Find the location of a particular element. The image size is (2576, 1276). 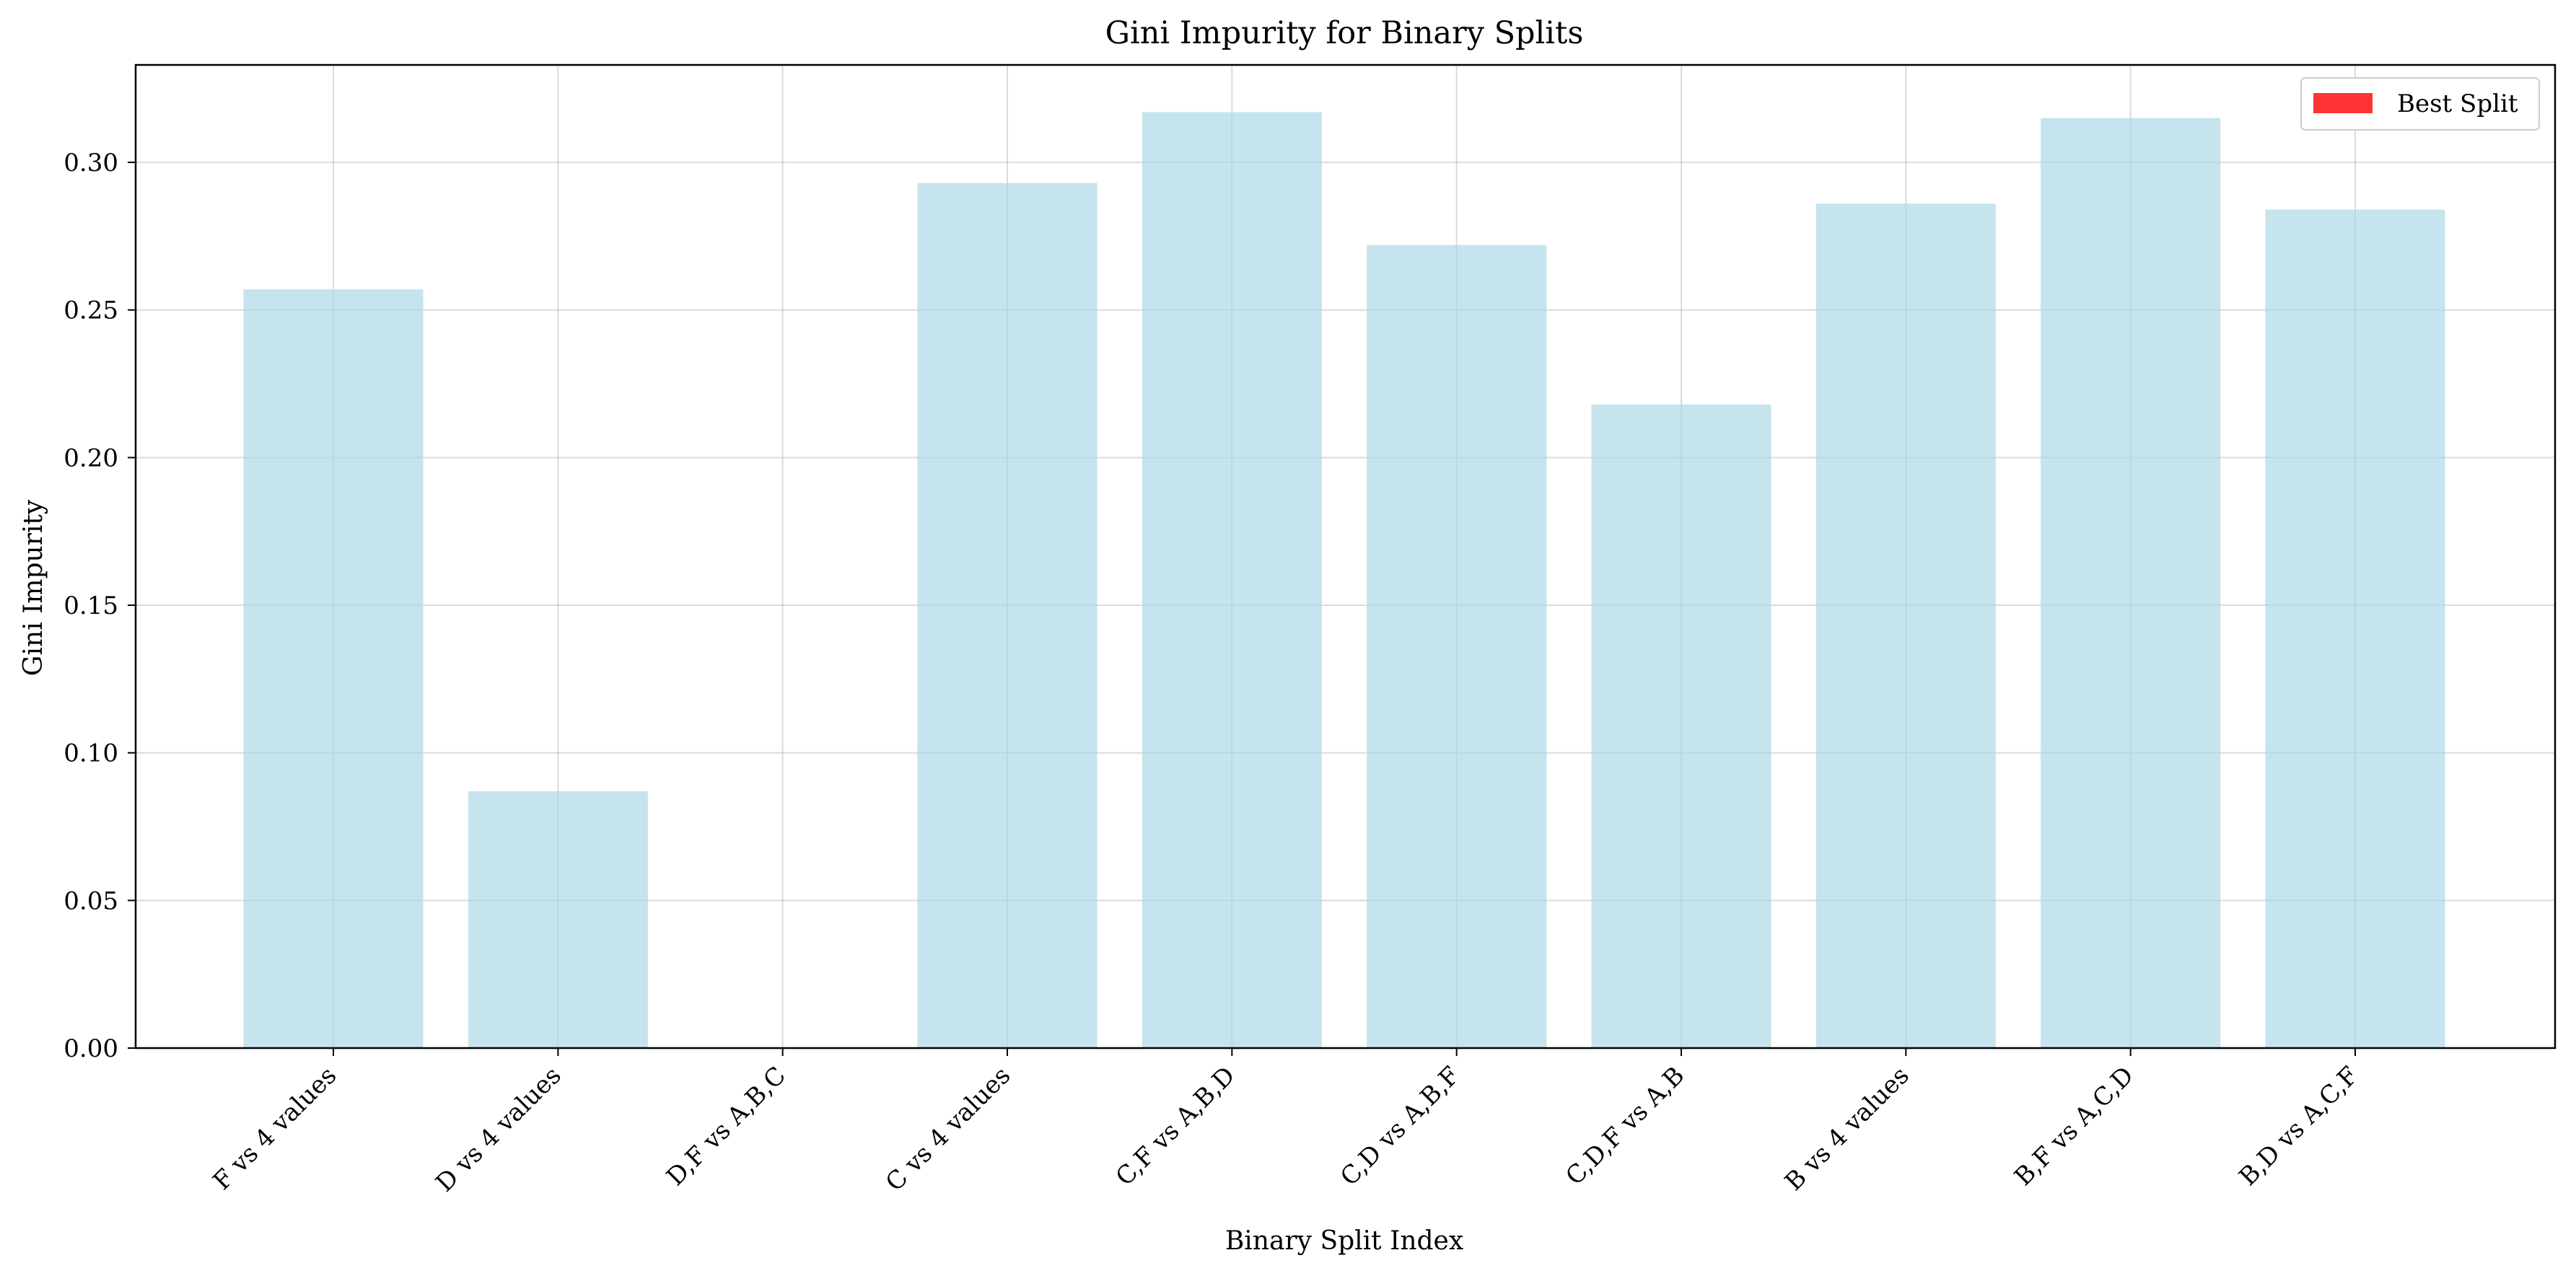

y-tick-labels: 0.00 0.05 0.10 0.15 0.20 0.25 0.30 is located at coordinates (90, 606).